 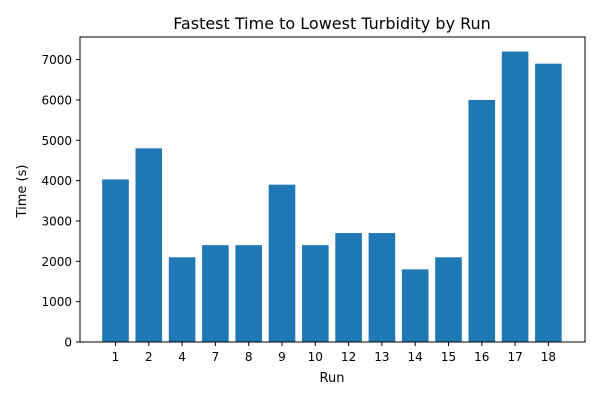 I want to click on y-tick-label: 7000, so click(x=56, y=60).